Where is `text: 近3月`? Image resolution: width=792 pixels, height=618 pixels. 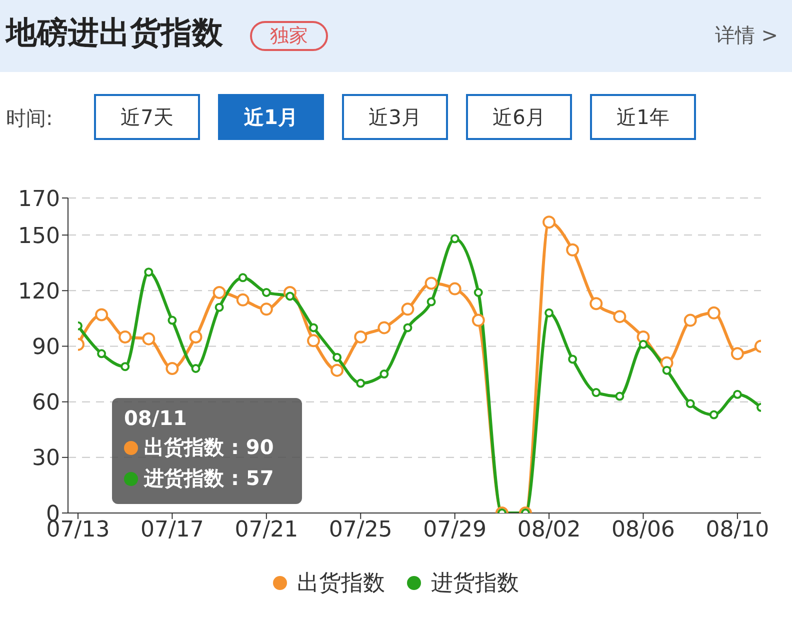 text: 近3月 is located at coordinates (395, 117).